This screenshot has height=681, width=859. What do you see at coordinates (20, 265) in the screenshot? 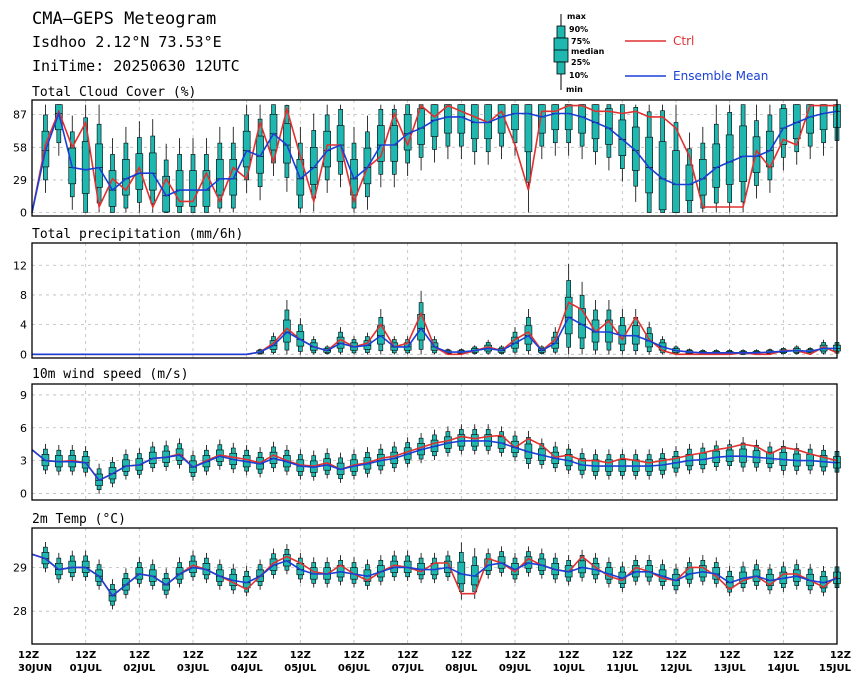
I see `ytick-label-precip: 12` at bounding box center [20, 265].